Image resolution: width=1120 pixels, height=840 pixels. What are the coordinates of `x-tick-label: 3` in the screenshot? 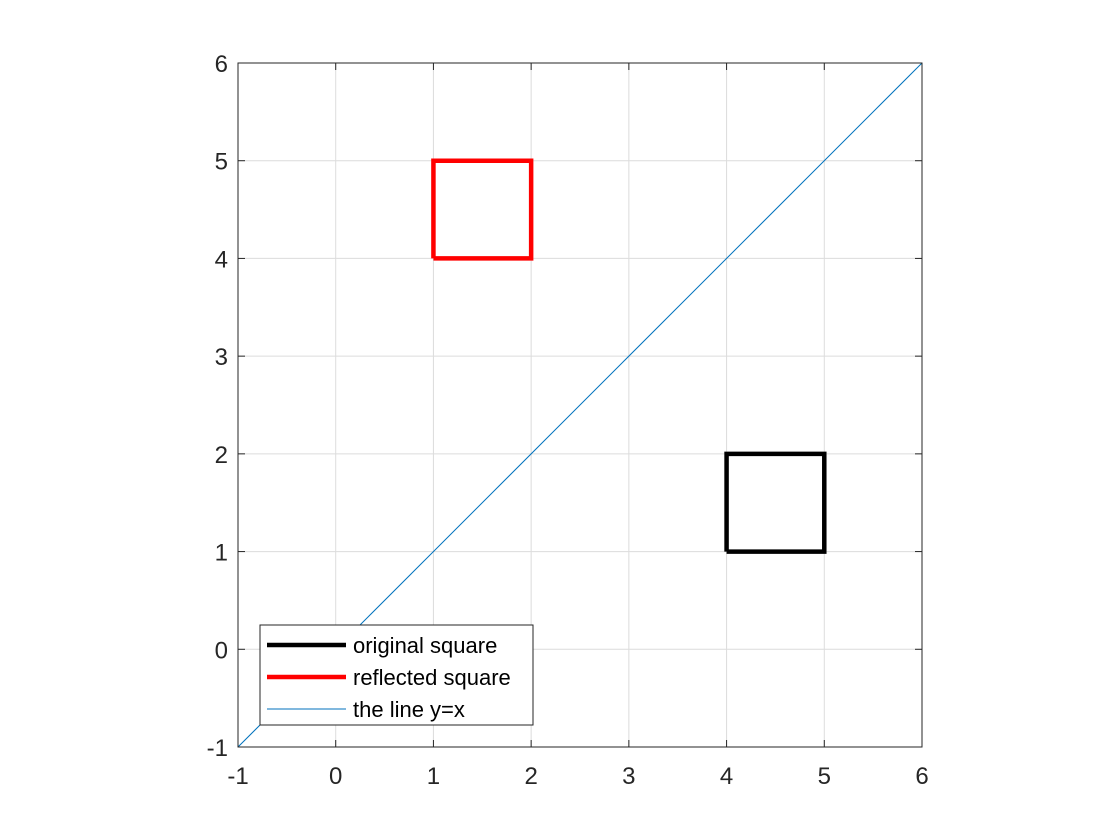 It's located at (628, 776).